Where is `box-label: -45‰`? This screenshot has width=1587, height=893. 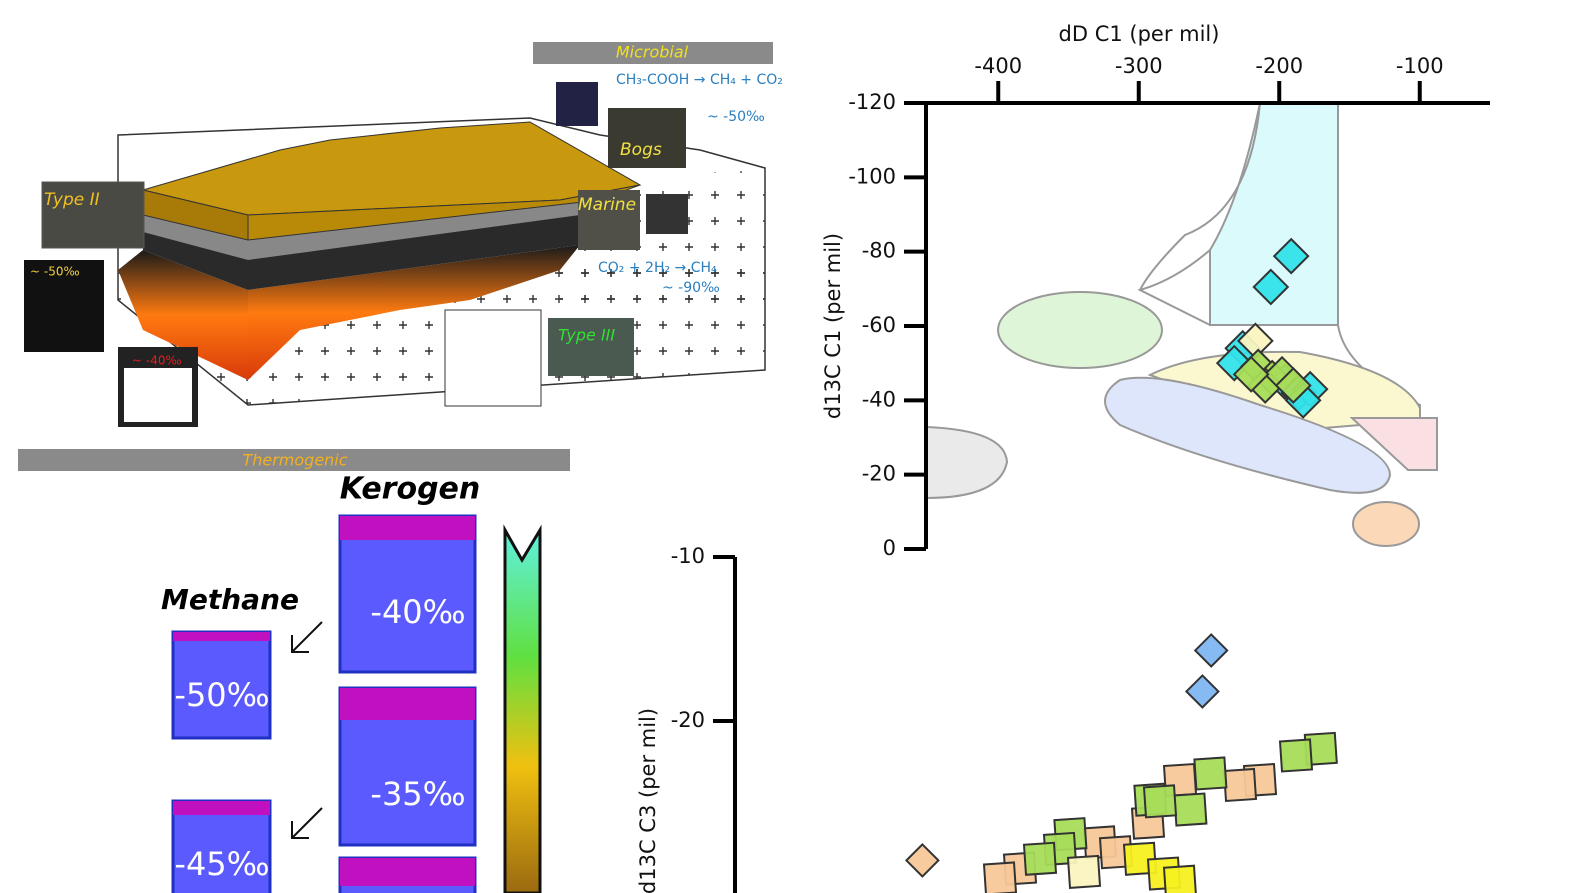 box-label: -45‰ is located at coordinates (221, 864).